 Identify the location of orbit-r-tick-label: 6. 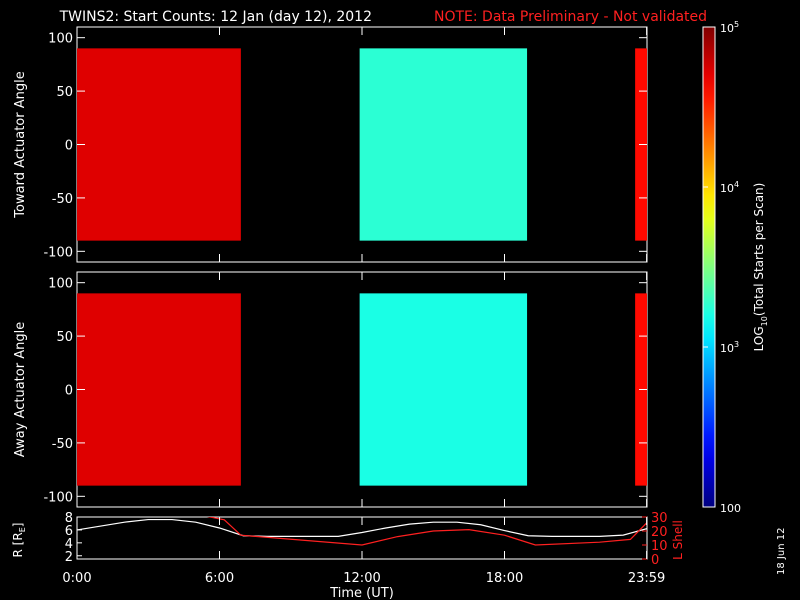
(69, 531).